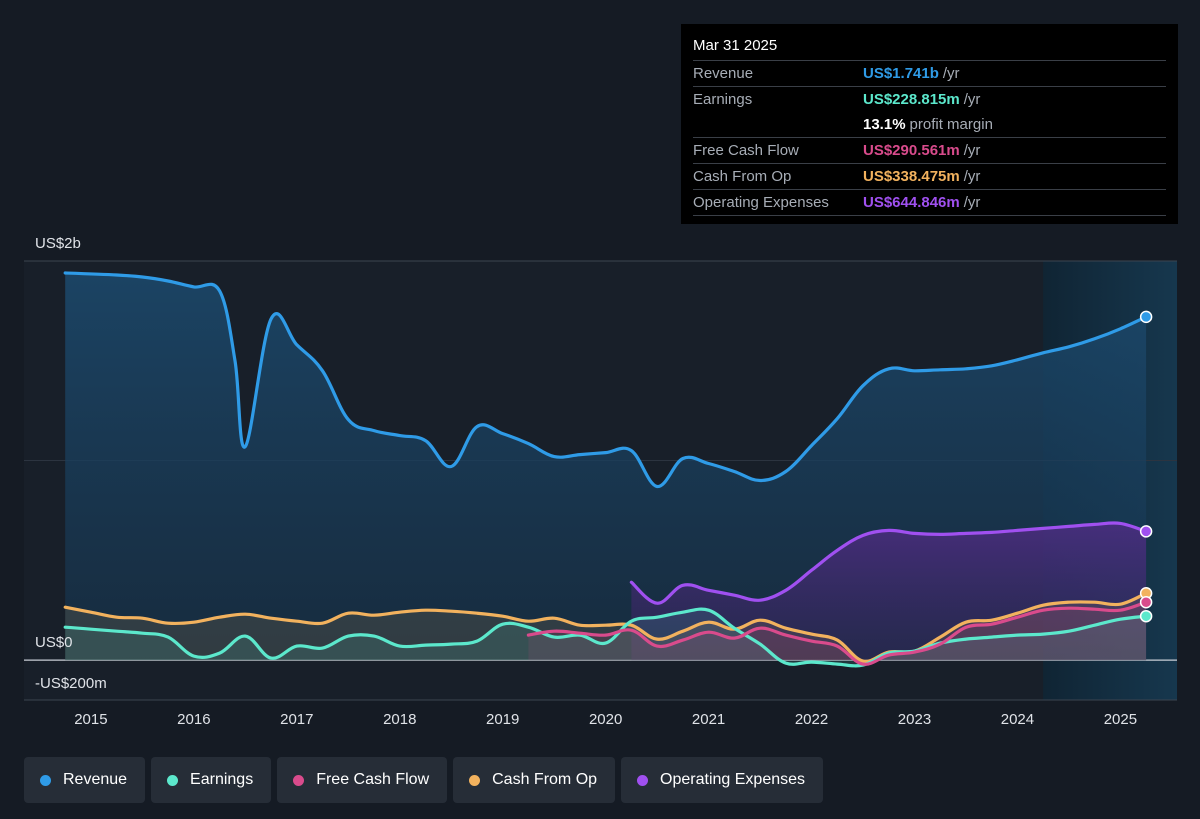 The height and width of the screenshot is (819, 1200). I want to click on legend-item-free-cash-flow: Free Cash Flow, so click(362, 780).